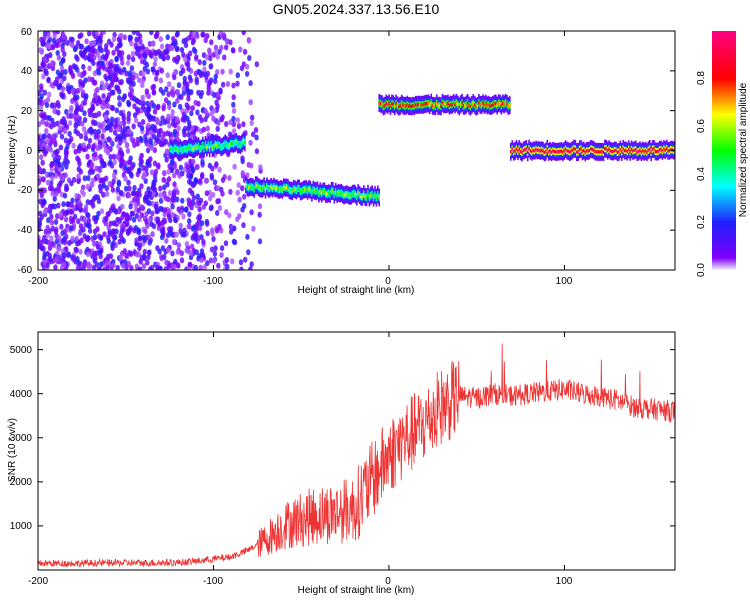  I want to click on colorbar-tick-label: 0.4, so click(701, 174).